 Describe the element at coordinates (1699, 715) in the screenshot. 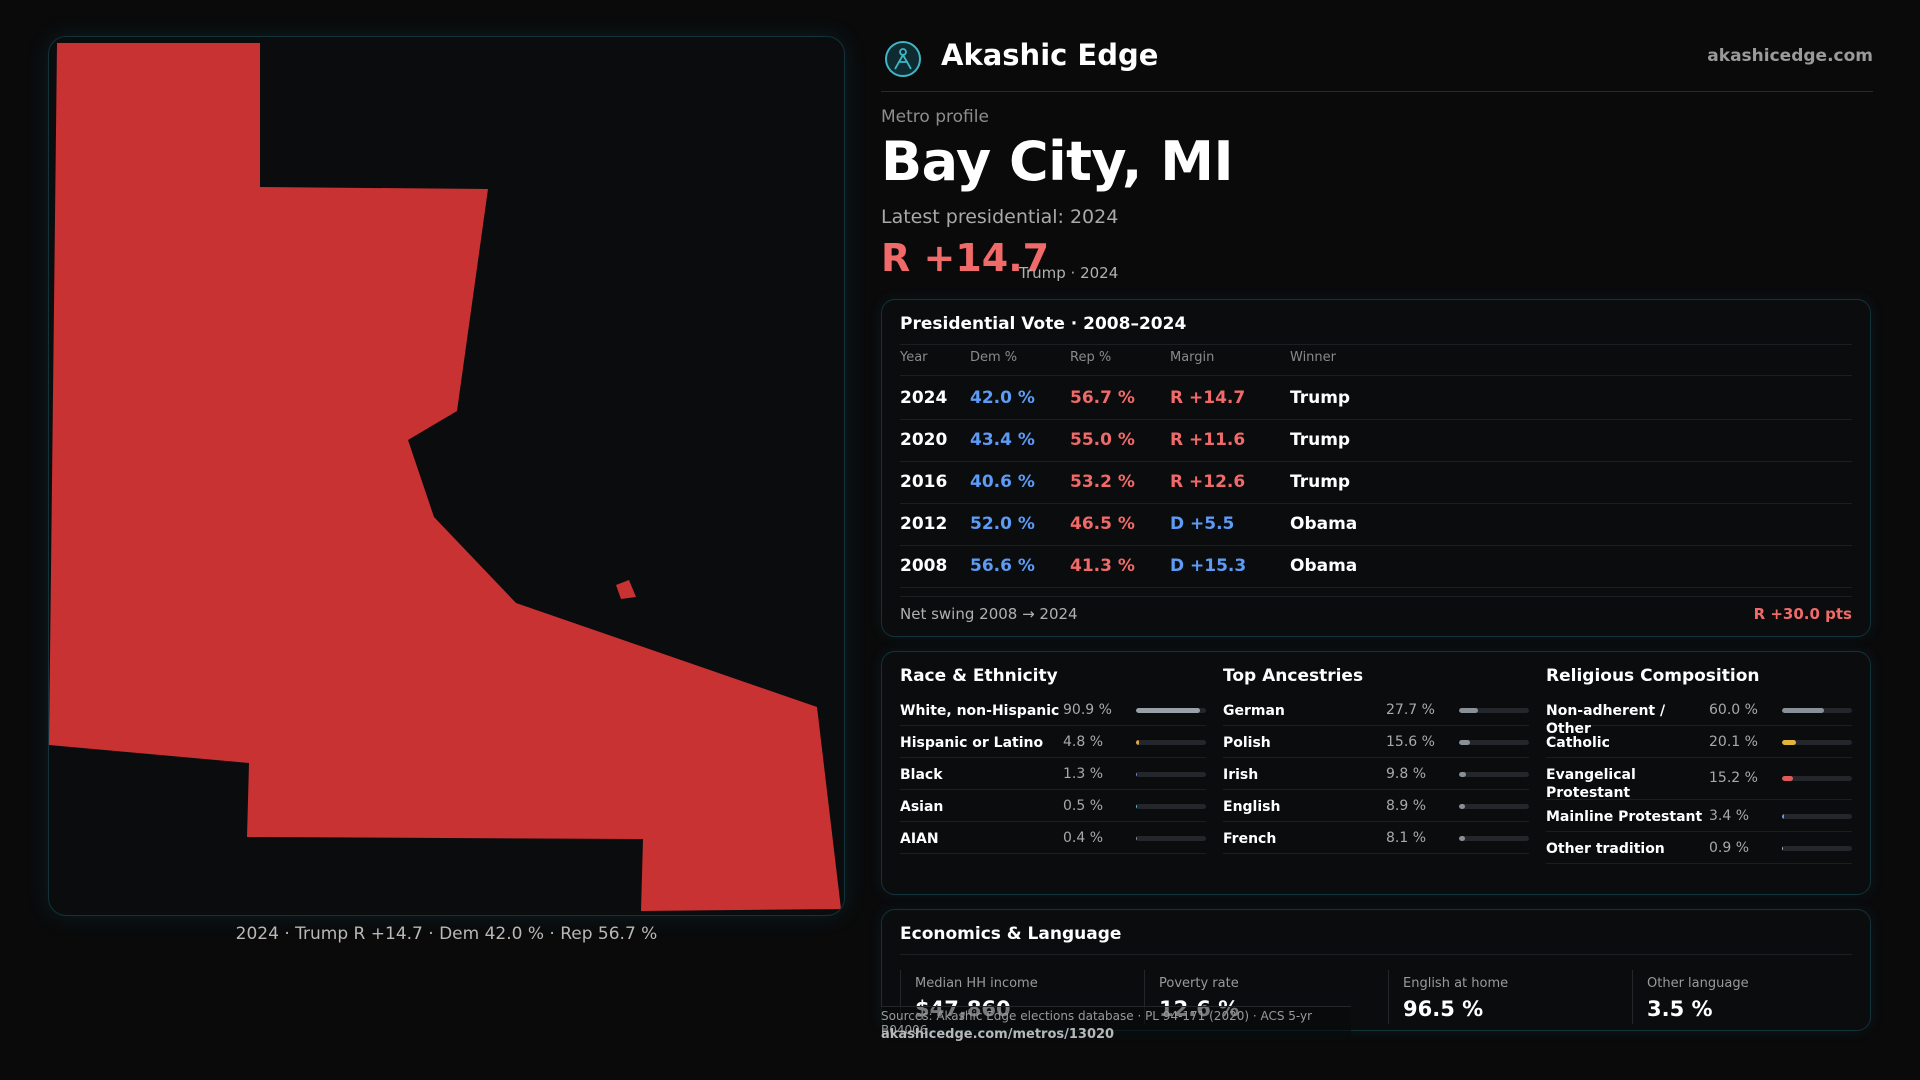

I see `list-item: Non-adherent / Other 60.0 %` at that location.